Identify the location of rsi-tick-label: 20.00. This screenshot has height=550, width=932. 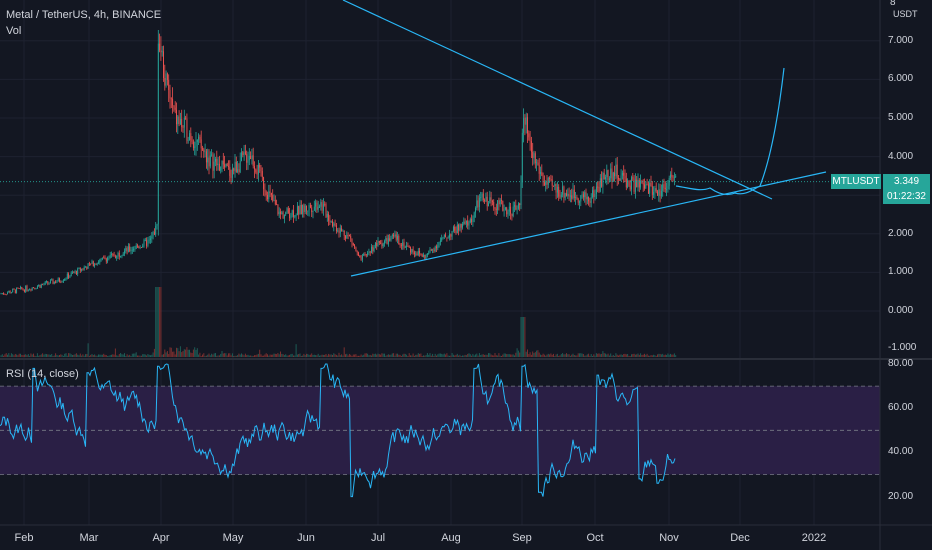
(901, 496).